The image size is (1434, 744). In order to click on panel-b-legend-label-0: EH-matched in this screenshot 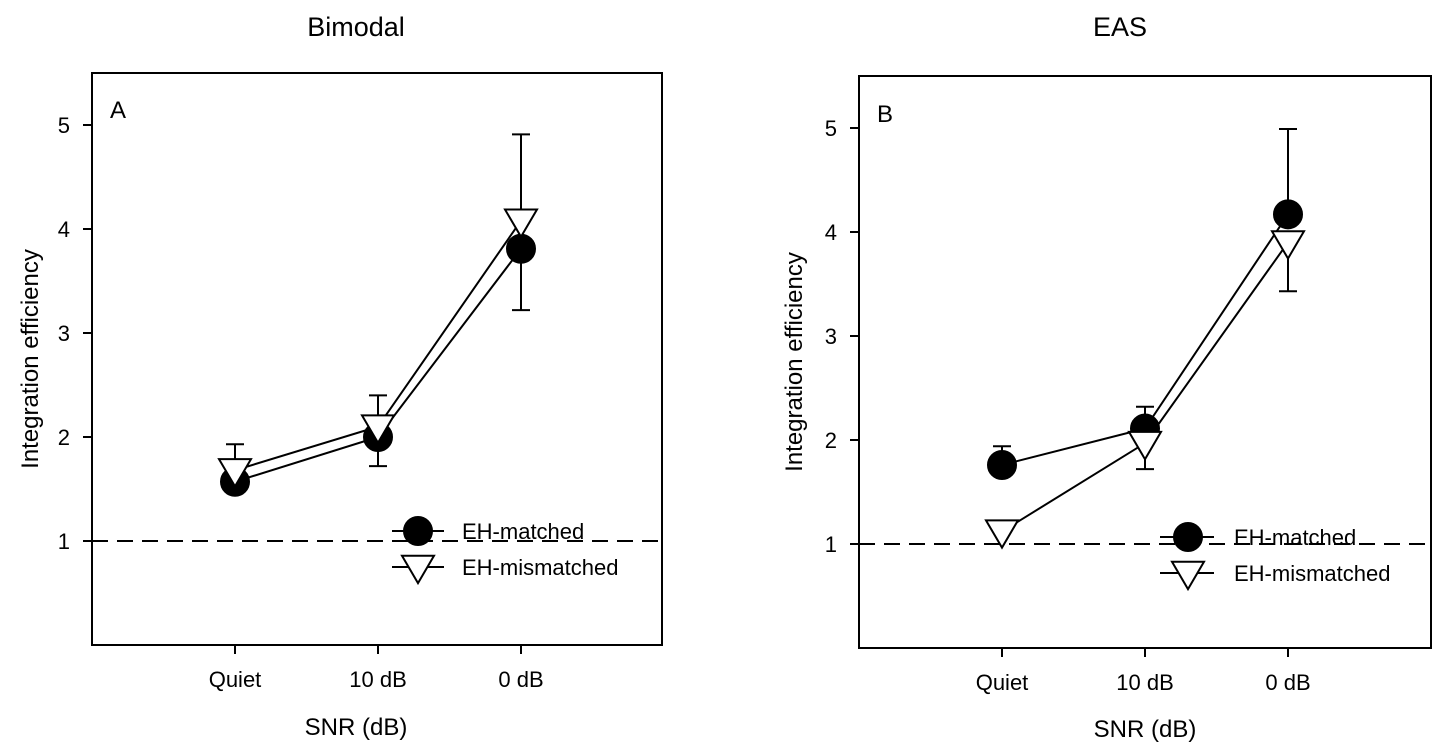, I will do `click(1295, 537)`.